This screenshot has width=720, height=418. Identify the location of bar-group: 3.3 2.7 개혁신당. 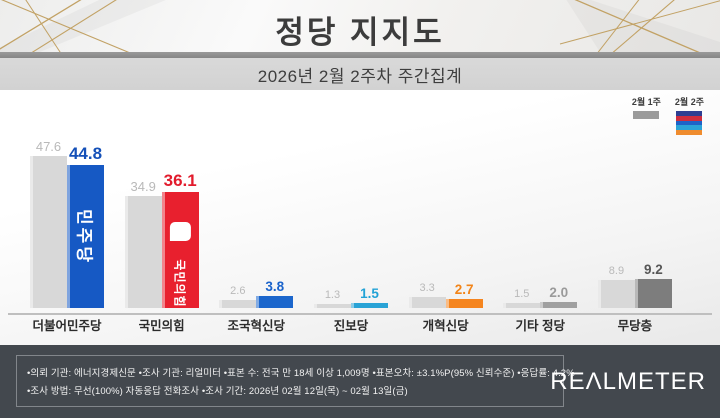
(445, 308).